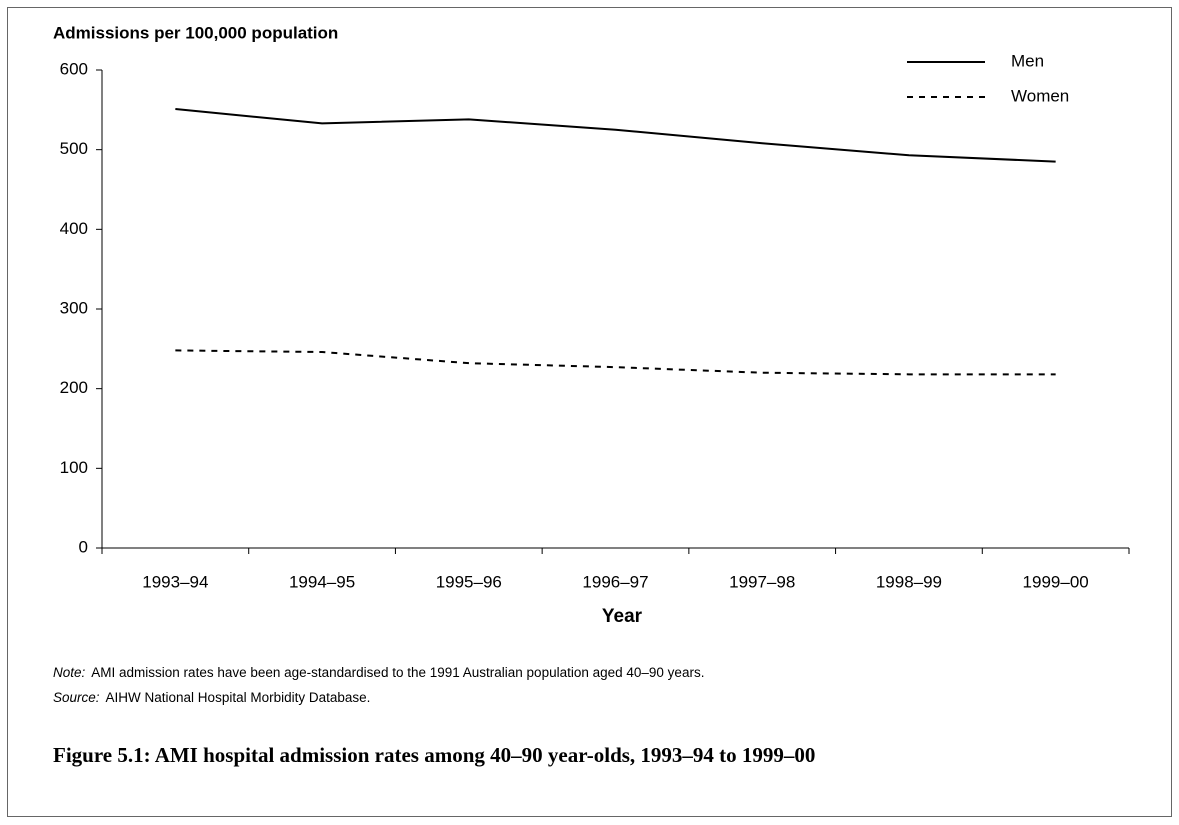 The width and height of the screenshot is (1179, 825). I want to click on x-tick-label: 1994–95, so click(322, 581).